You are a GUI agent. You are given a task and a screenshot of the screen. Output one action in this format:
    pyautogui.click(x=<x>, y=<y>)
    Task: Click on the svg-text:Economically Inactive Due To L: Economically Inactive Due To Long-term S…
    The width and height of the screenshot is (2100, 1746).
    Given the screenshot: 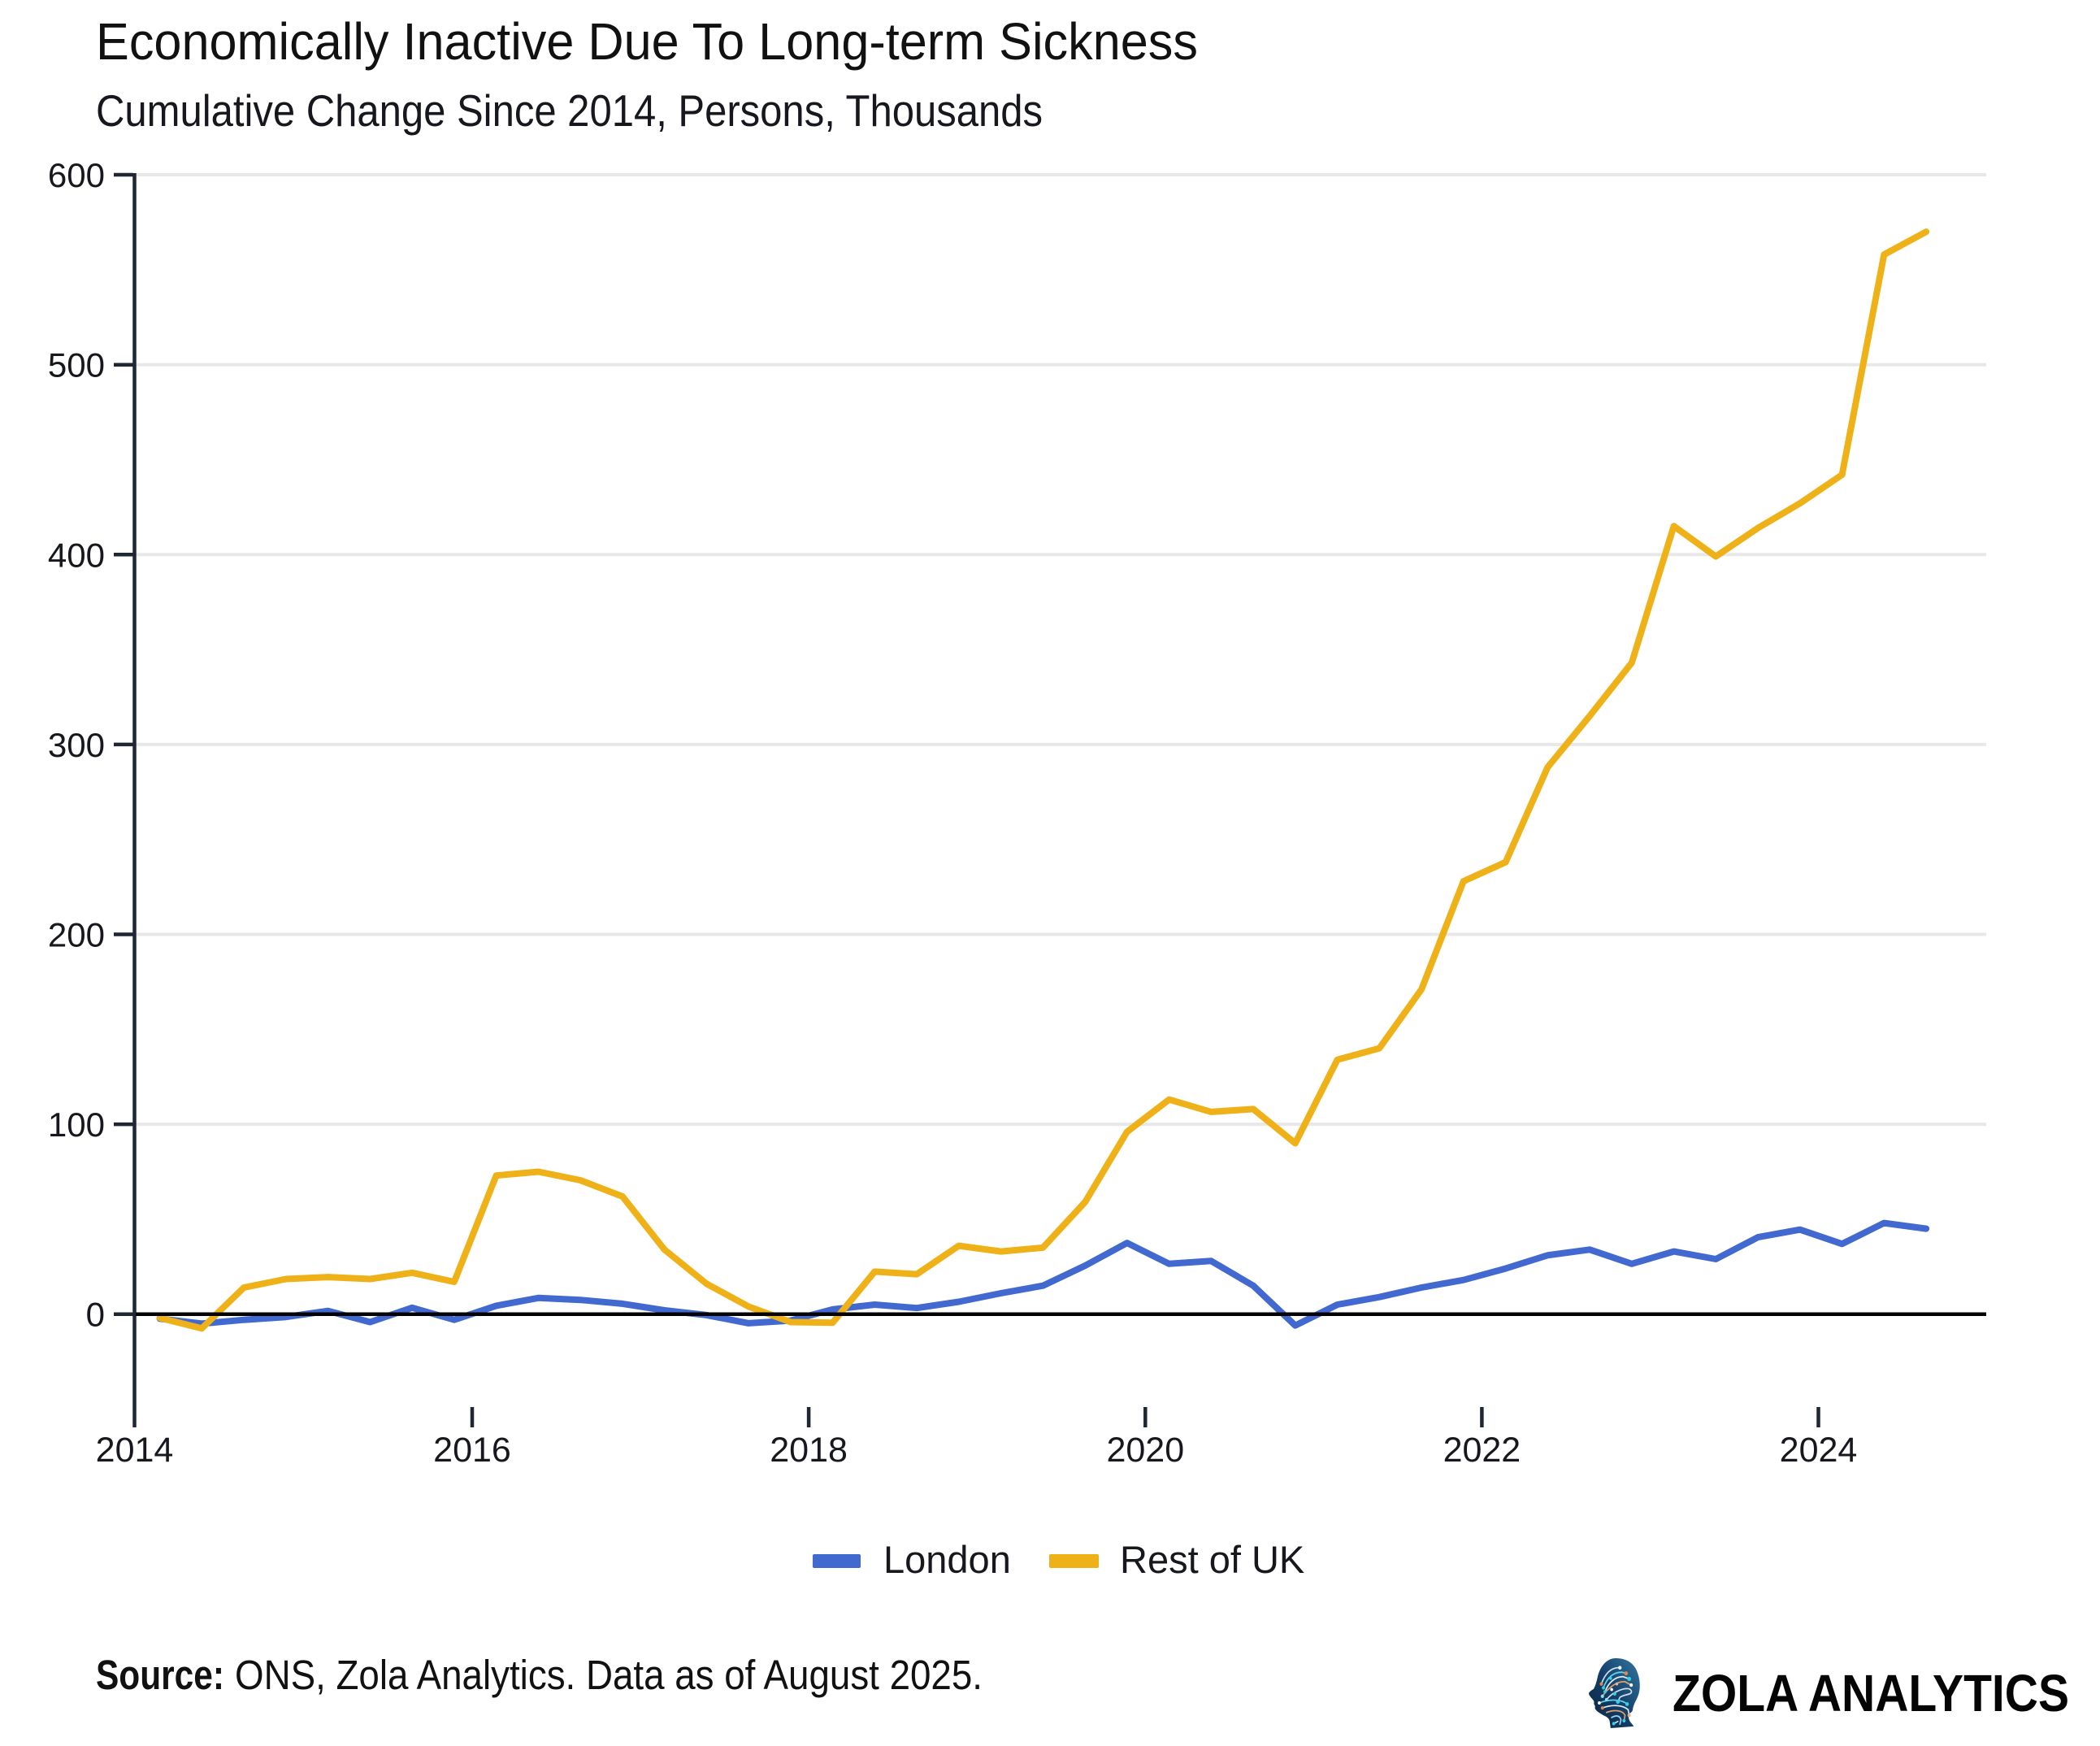 What is the action you would take?
    pyautogui.click(x=647, y=41)
    